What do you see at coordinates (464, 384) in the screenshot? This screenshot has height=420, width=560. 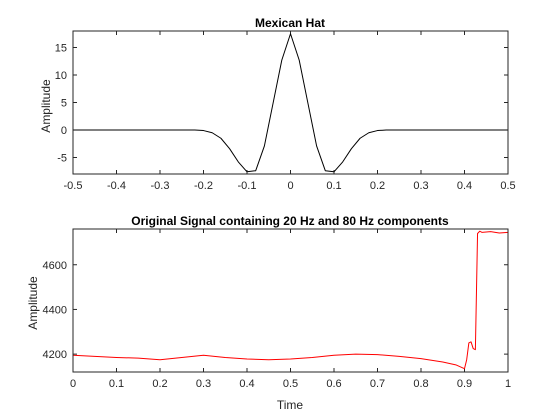 I see `x-tick-label: 0.9` at bounding box center [464, 384].